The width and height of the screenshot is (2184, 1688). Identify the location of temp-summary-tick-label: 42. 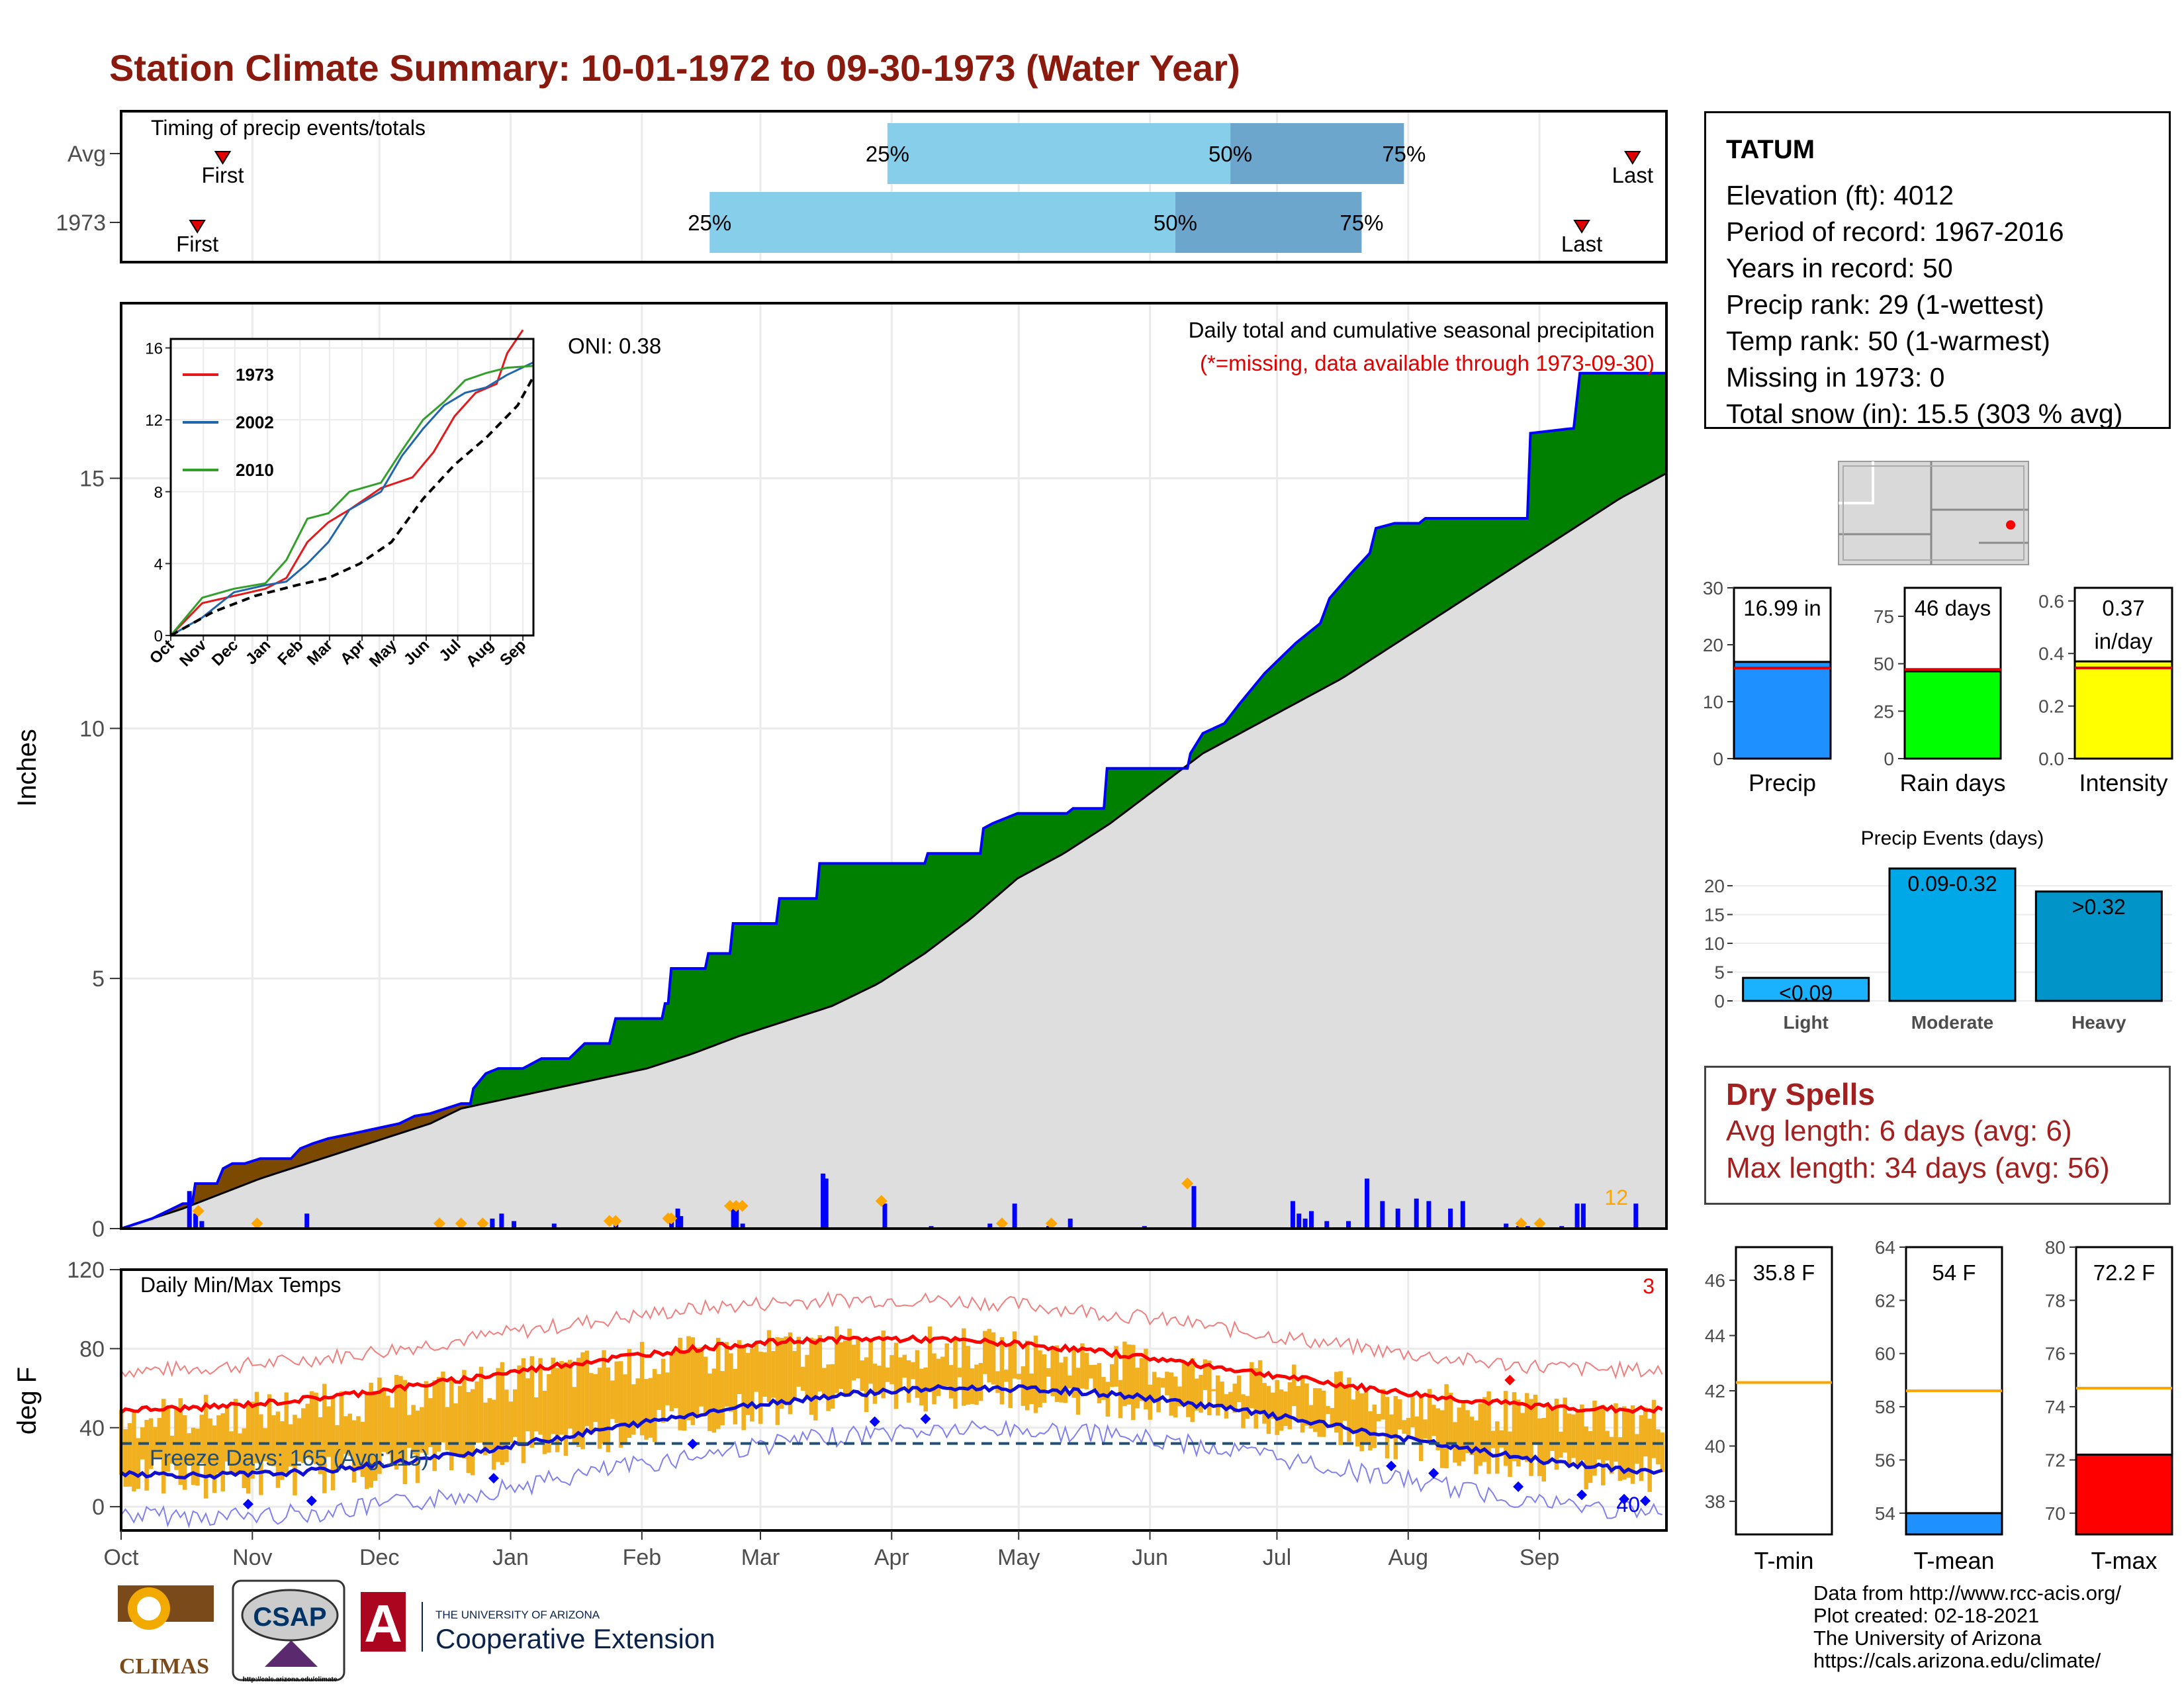
(1715, 1391).